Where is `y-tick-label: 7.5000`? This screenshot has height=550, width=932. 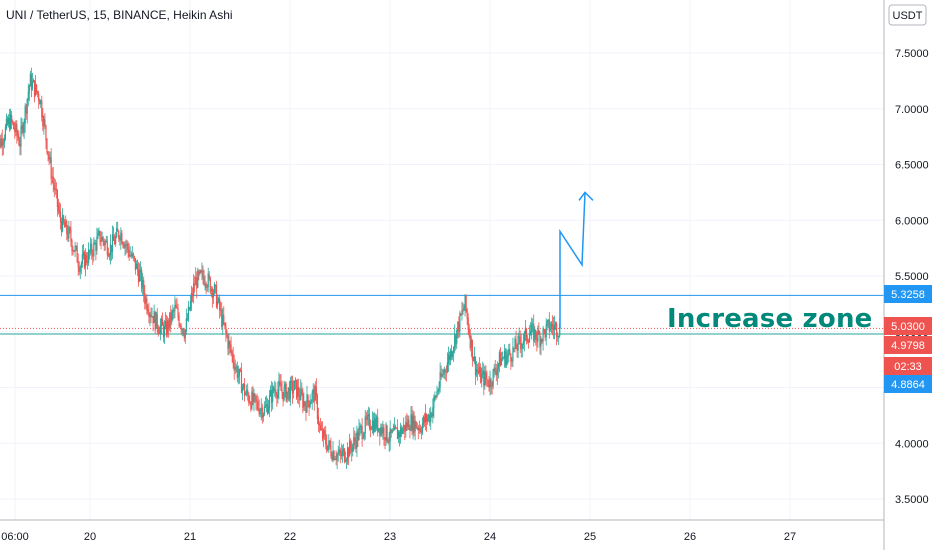
y-tick-label: 7.5000 is located at coordinates (912, 54).